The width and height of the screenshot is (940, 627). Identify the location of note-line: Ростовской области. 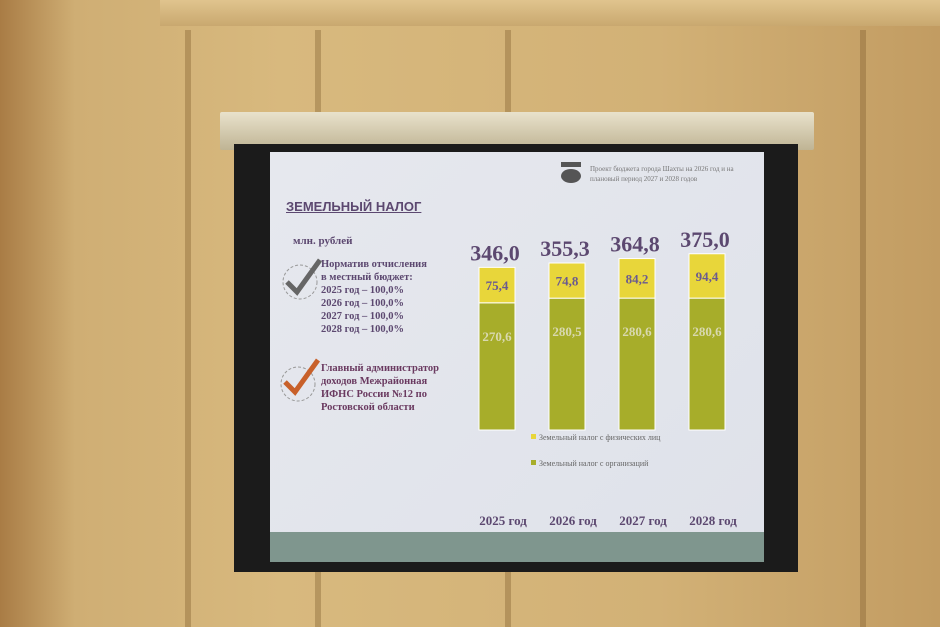
(368, 407).